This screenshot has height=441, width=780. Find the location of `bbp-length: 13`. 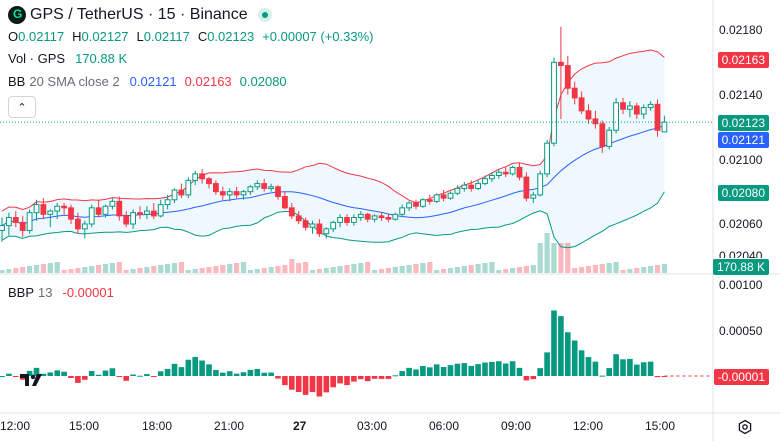

bbp-length: 13 is located at coordinates (45, 292).